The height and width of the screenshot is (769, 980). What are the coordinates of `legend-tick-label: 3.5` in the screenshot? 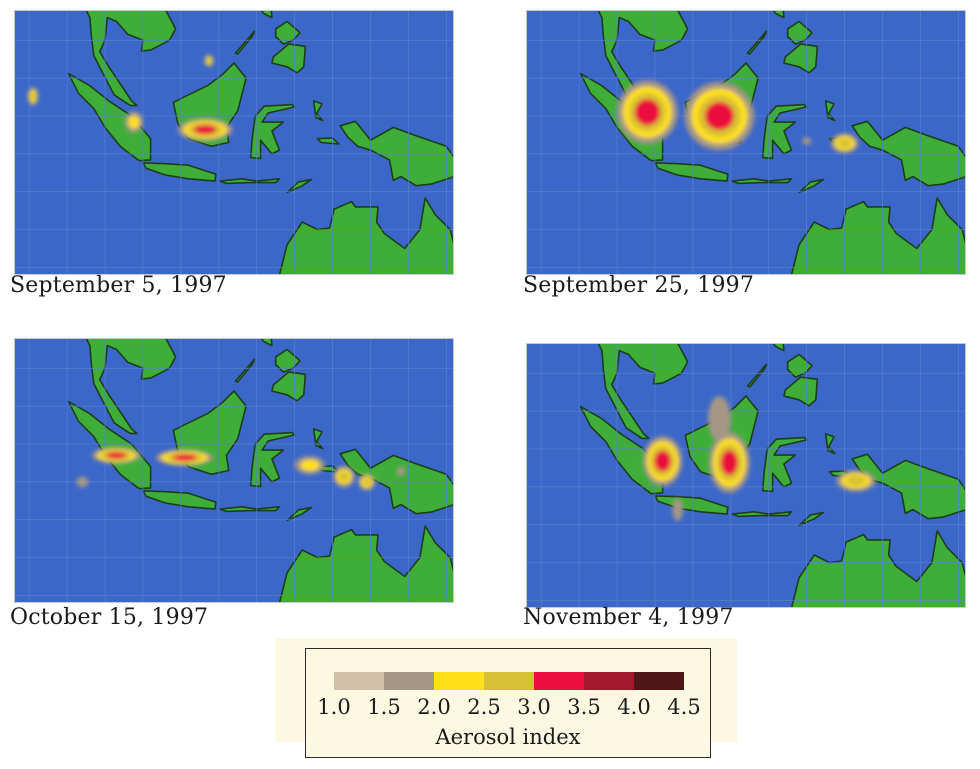 It's located at (584, 707).